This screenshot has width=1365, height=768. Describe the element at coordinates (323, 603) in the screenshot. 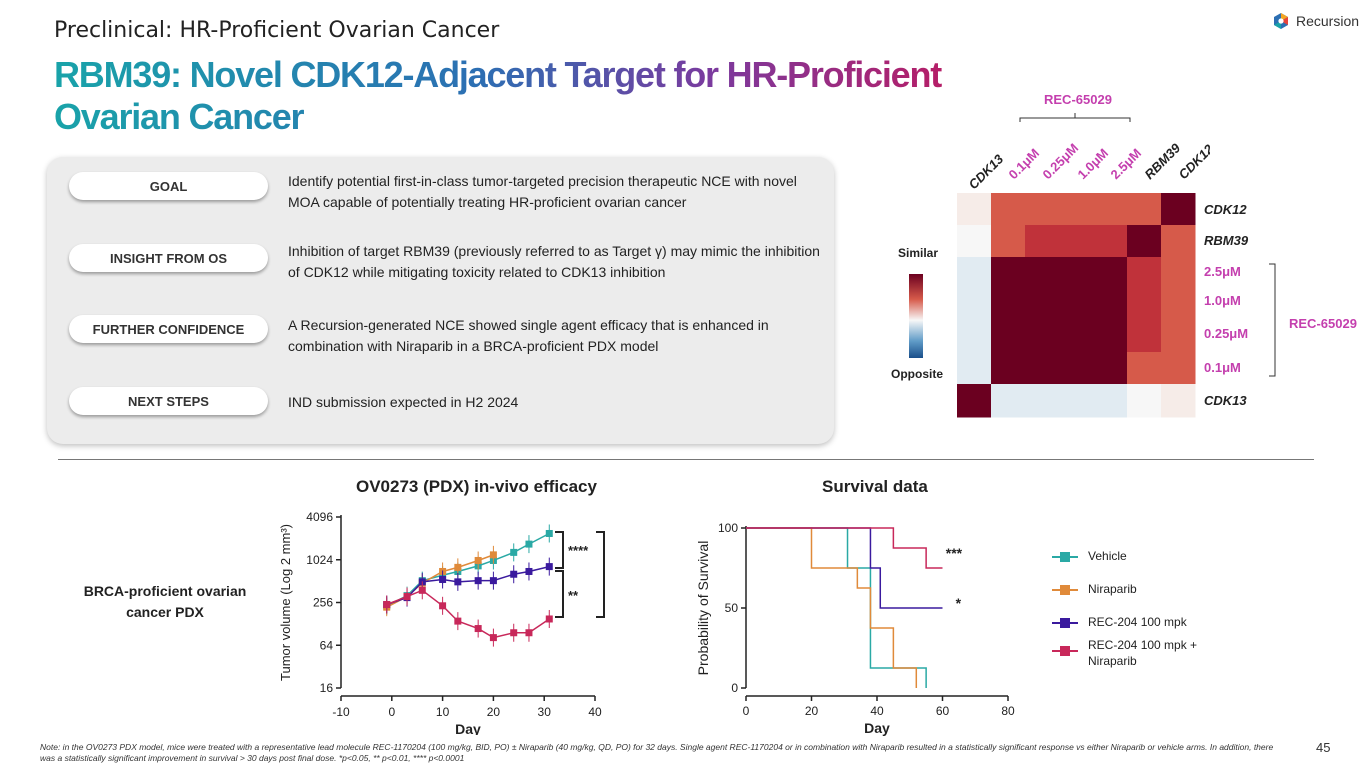

I see `y-tick-label: 256` at that location.